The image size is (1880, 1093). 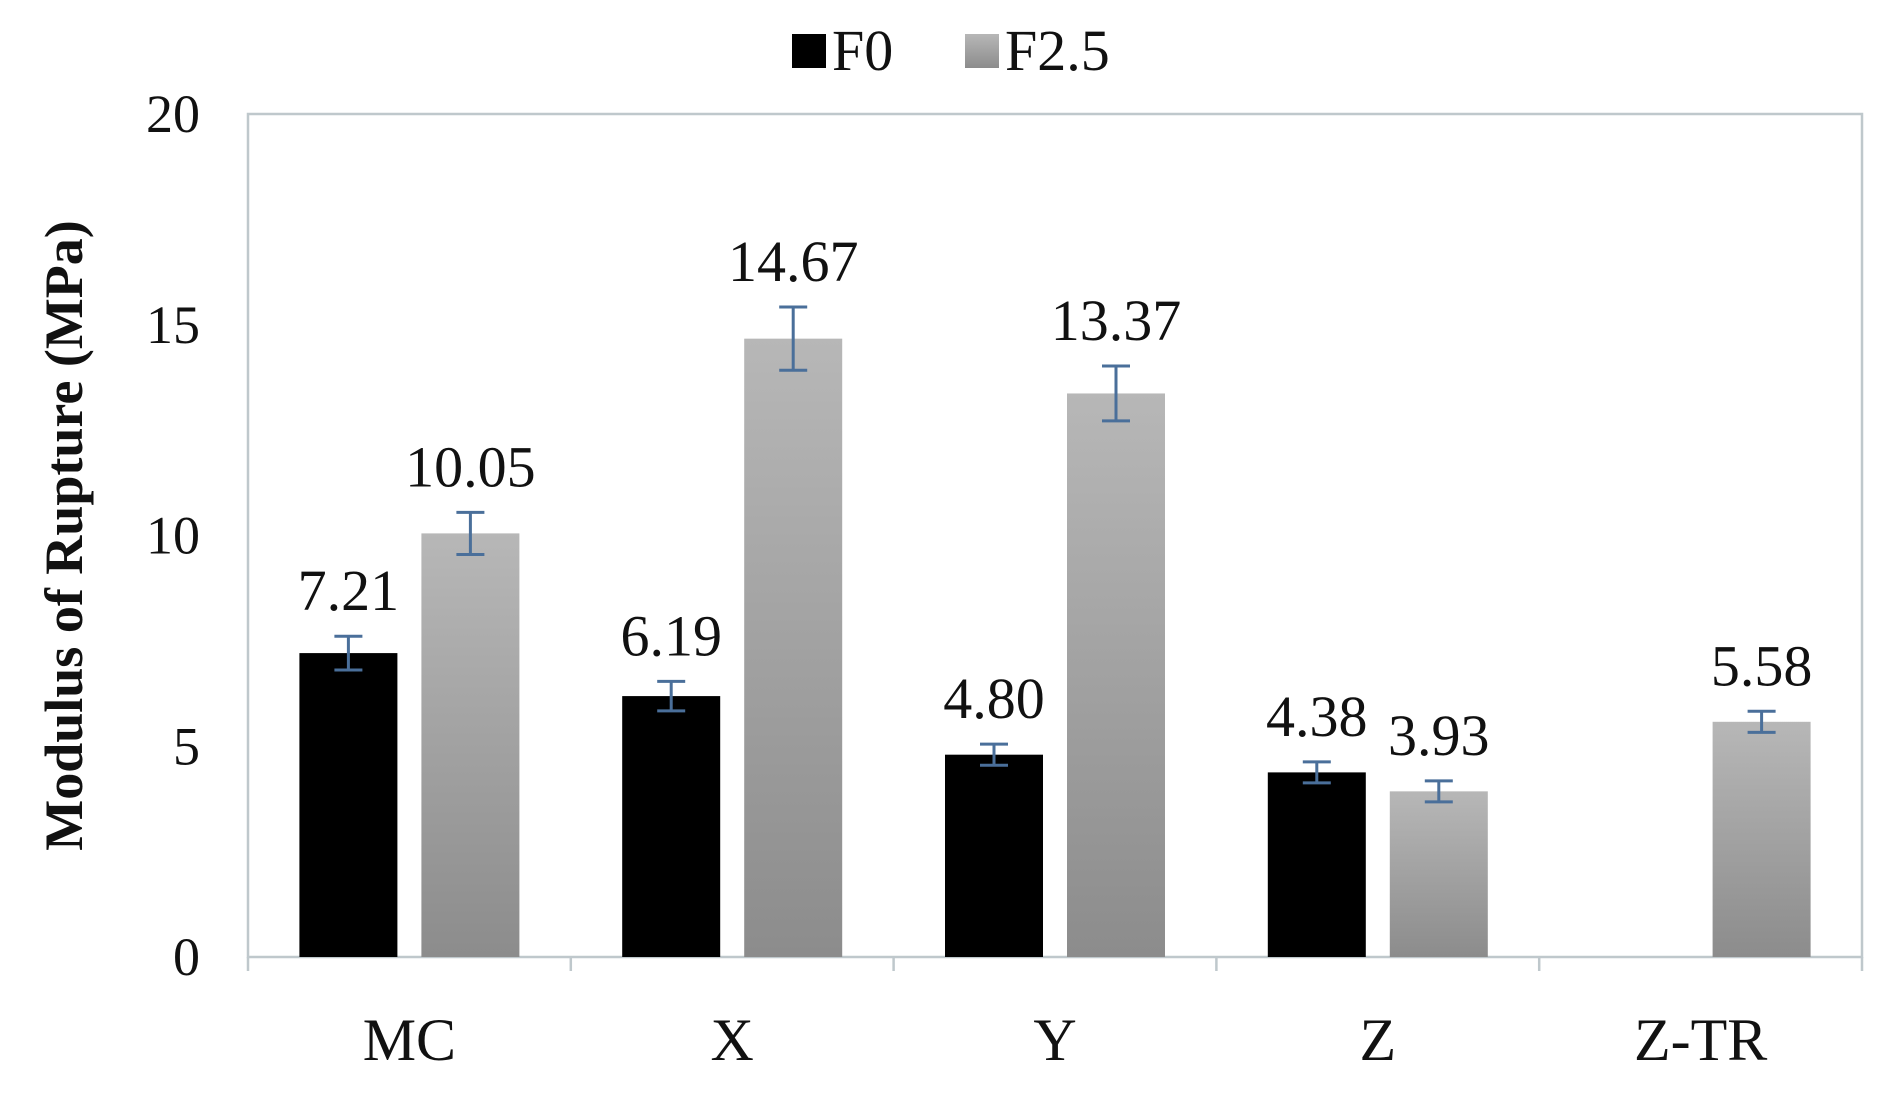 I want to click on error-bar-F0-Z, so click(x=1316, y=772).